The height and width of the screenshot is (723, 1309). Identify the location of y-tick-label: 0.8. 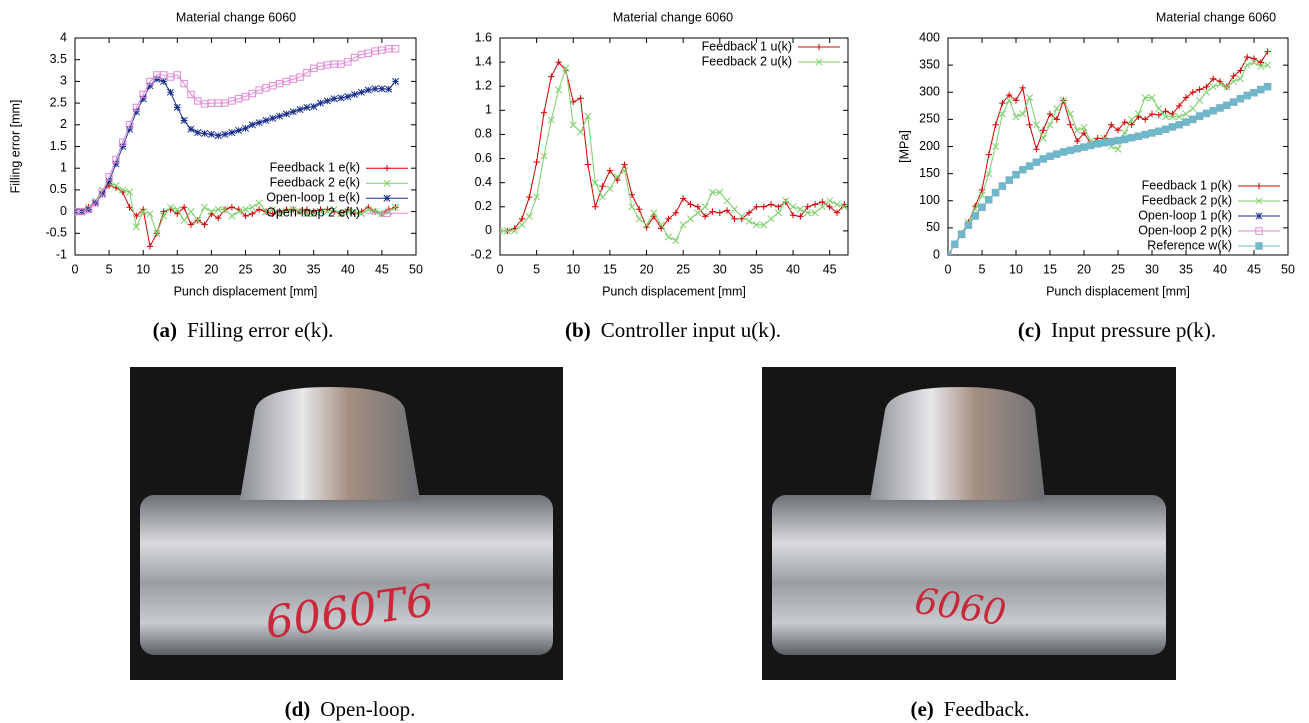
(483, 134).